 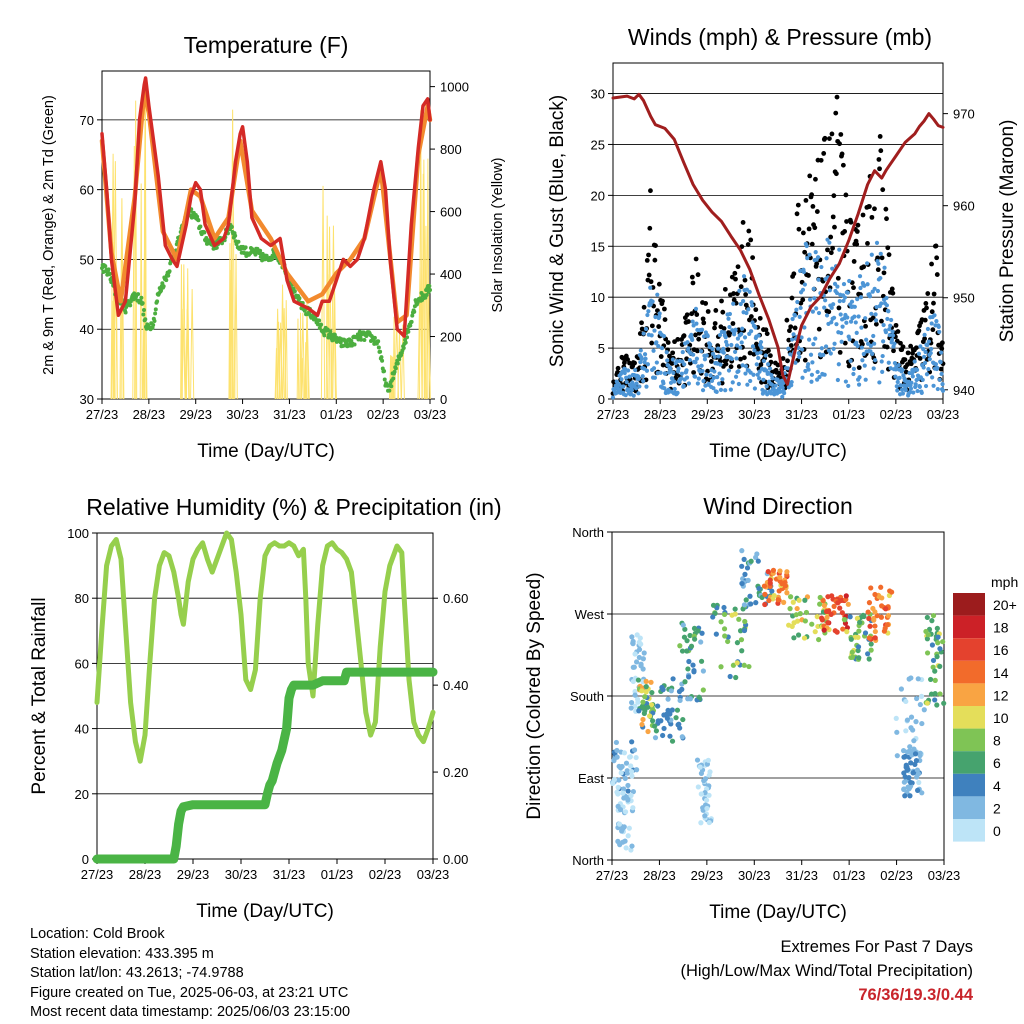 What do you see at coordinates (39, 695) in the screenshot?
I see `y-axis-label: Percent & Total Rainfall` at bounding box center [39, 695].